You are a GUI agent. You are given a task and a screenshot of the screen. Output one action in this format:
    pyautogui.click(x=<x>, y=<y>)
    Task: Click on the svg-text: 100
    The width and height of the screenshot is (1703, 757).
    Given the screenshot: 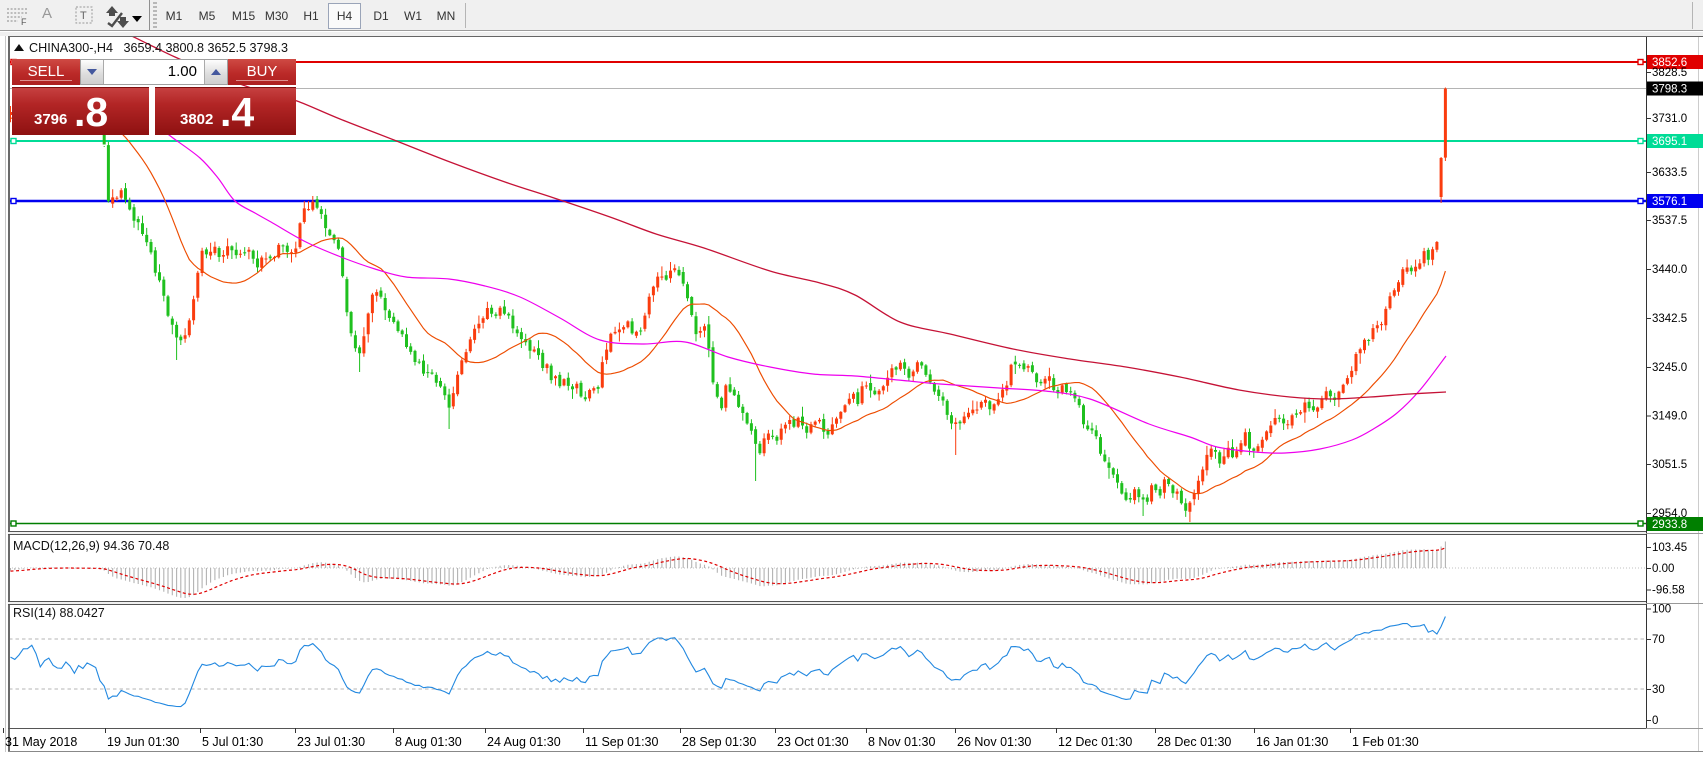 What is the action you would take?
    pyautogui.click(x=1661, y=610)
    